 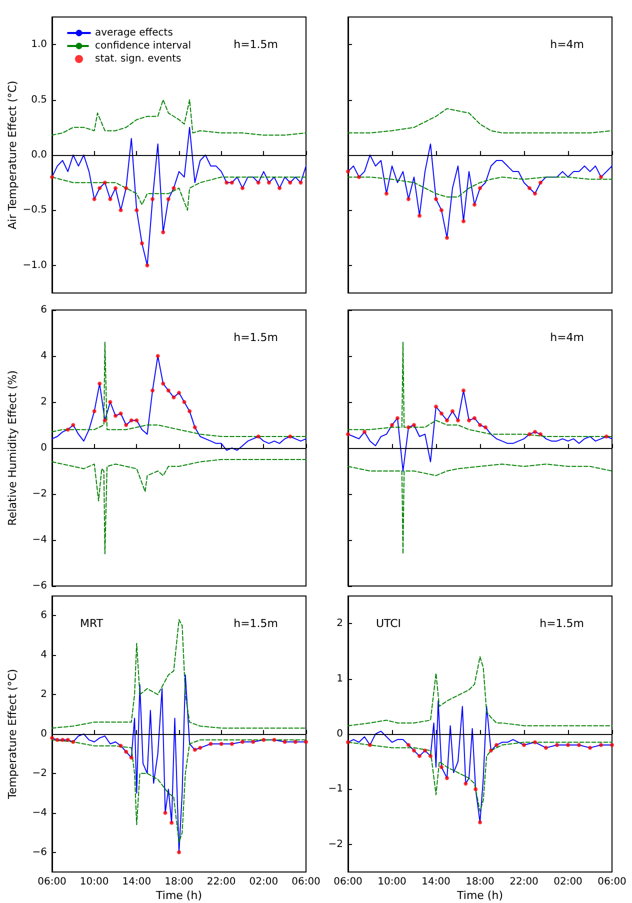 I want to click on legend-label: confidence interval, so click(x=143, y=46).